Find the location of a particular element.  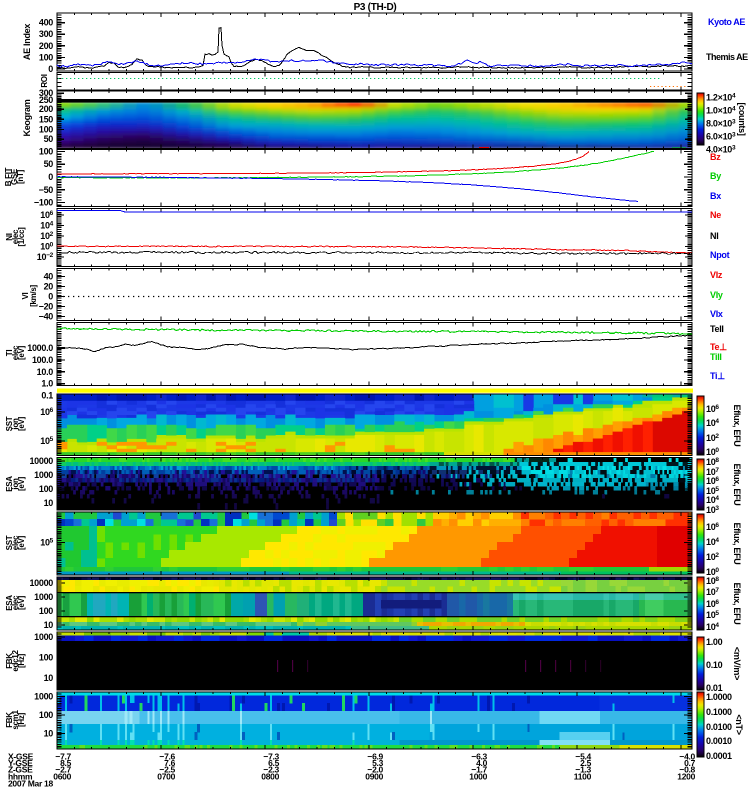

svg-text: −2.7 is located at coordinates (63, 770).